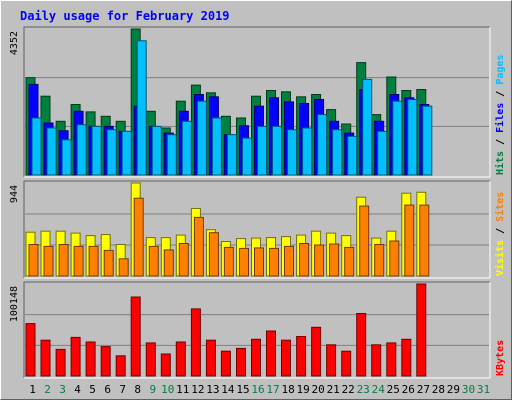  Describe the element at coordinates (393, 389) in the screenshot. I see `day-label-25: 25` at that location.